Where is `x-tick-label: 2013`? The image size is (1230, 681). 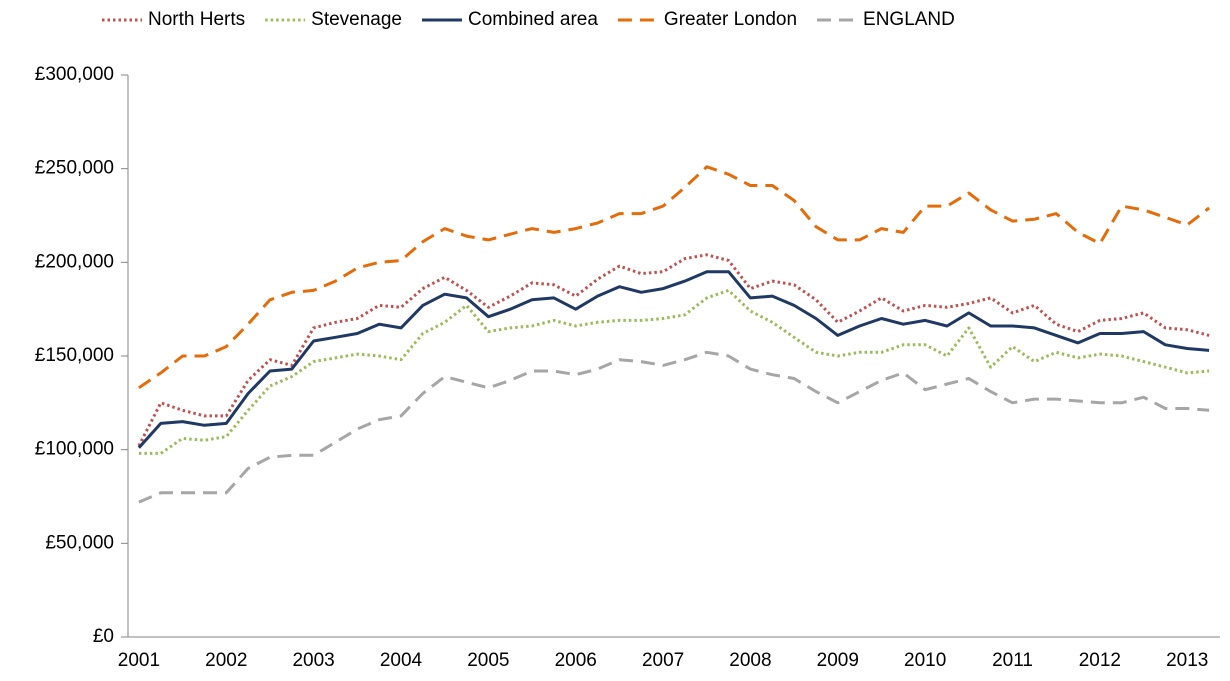 x-tick-label: 2013 is located at coordinates (1187, 660).